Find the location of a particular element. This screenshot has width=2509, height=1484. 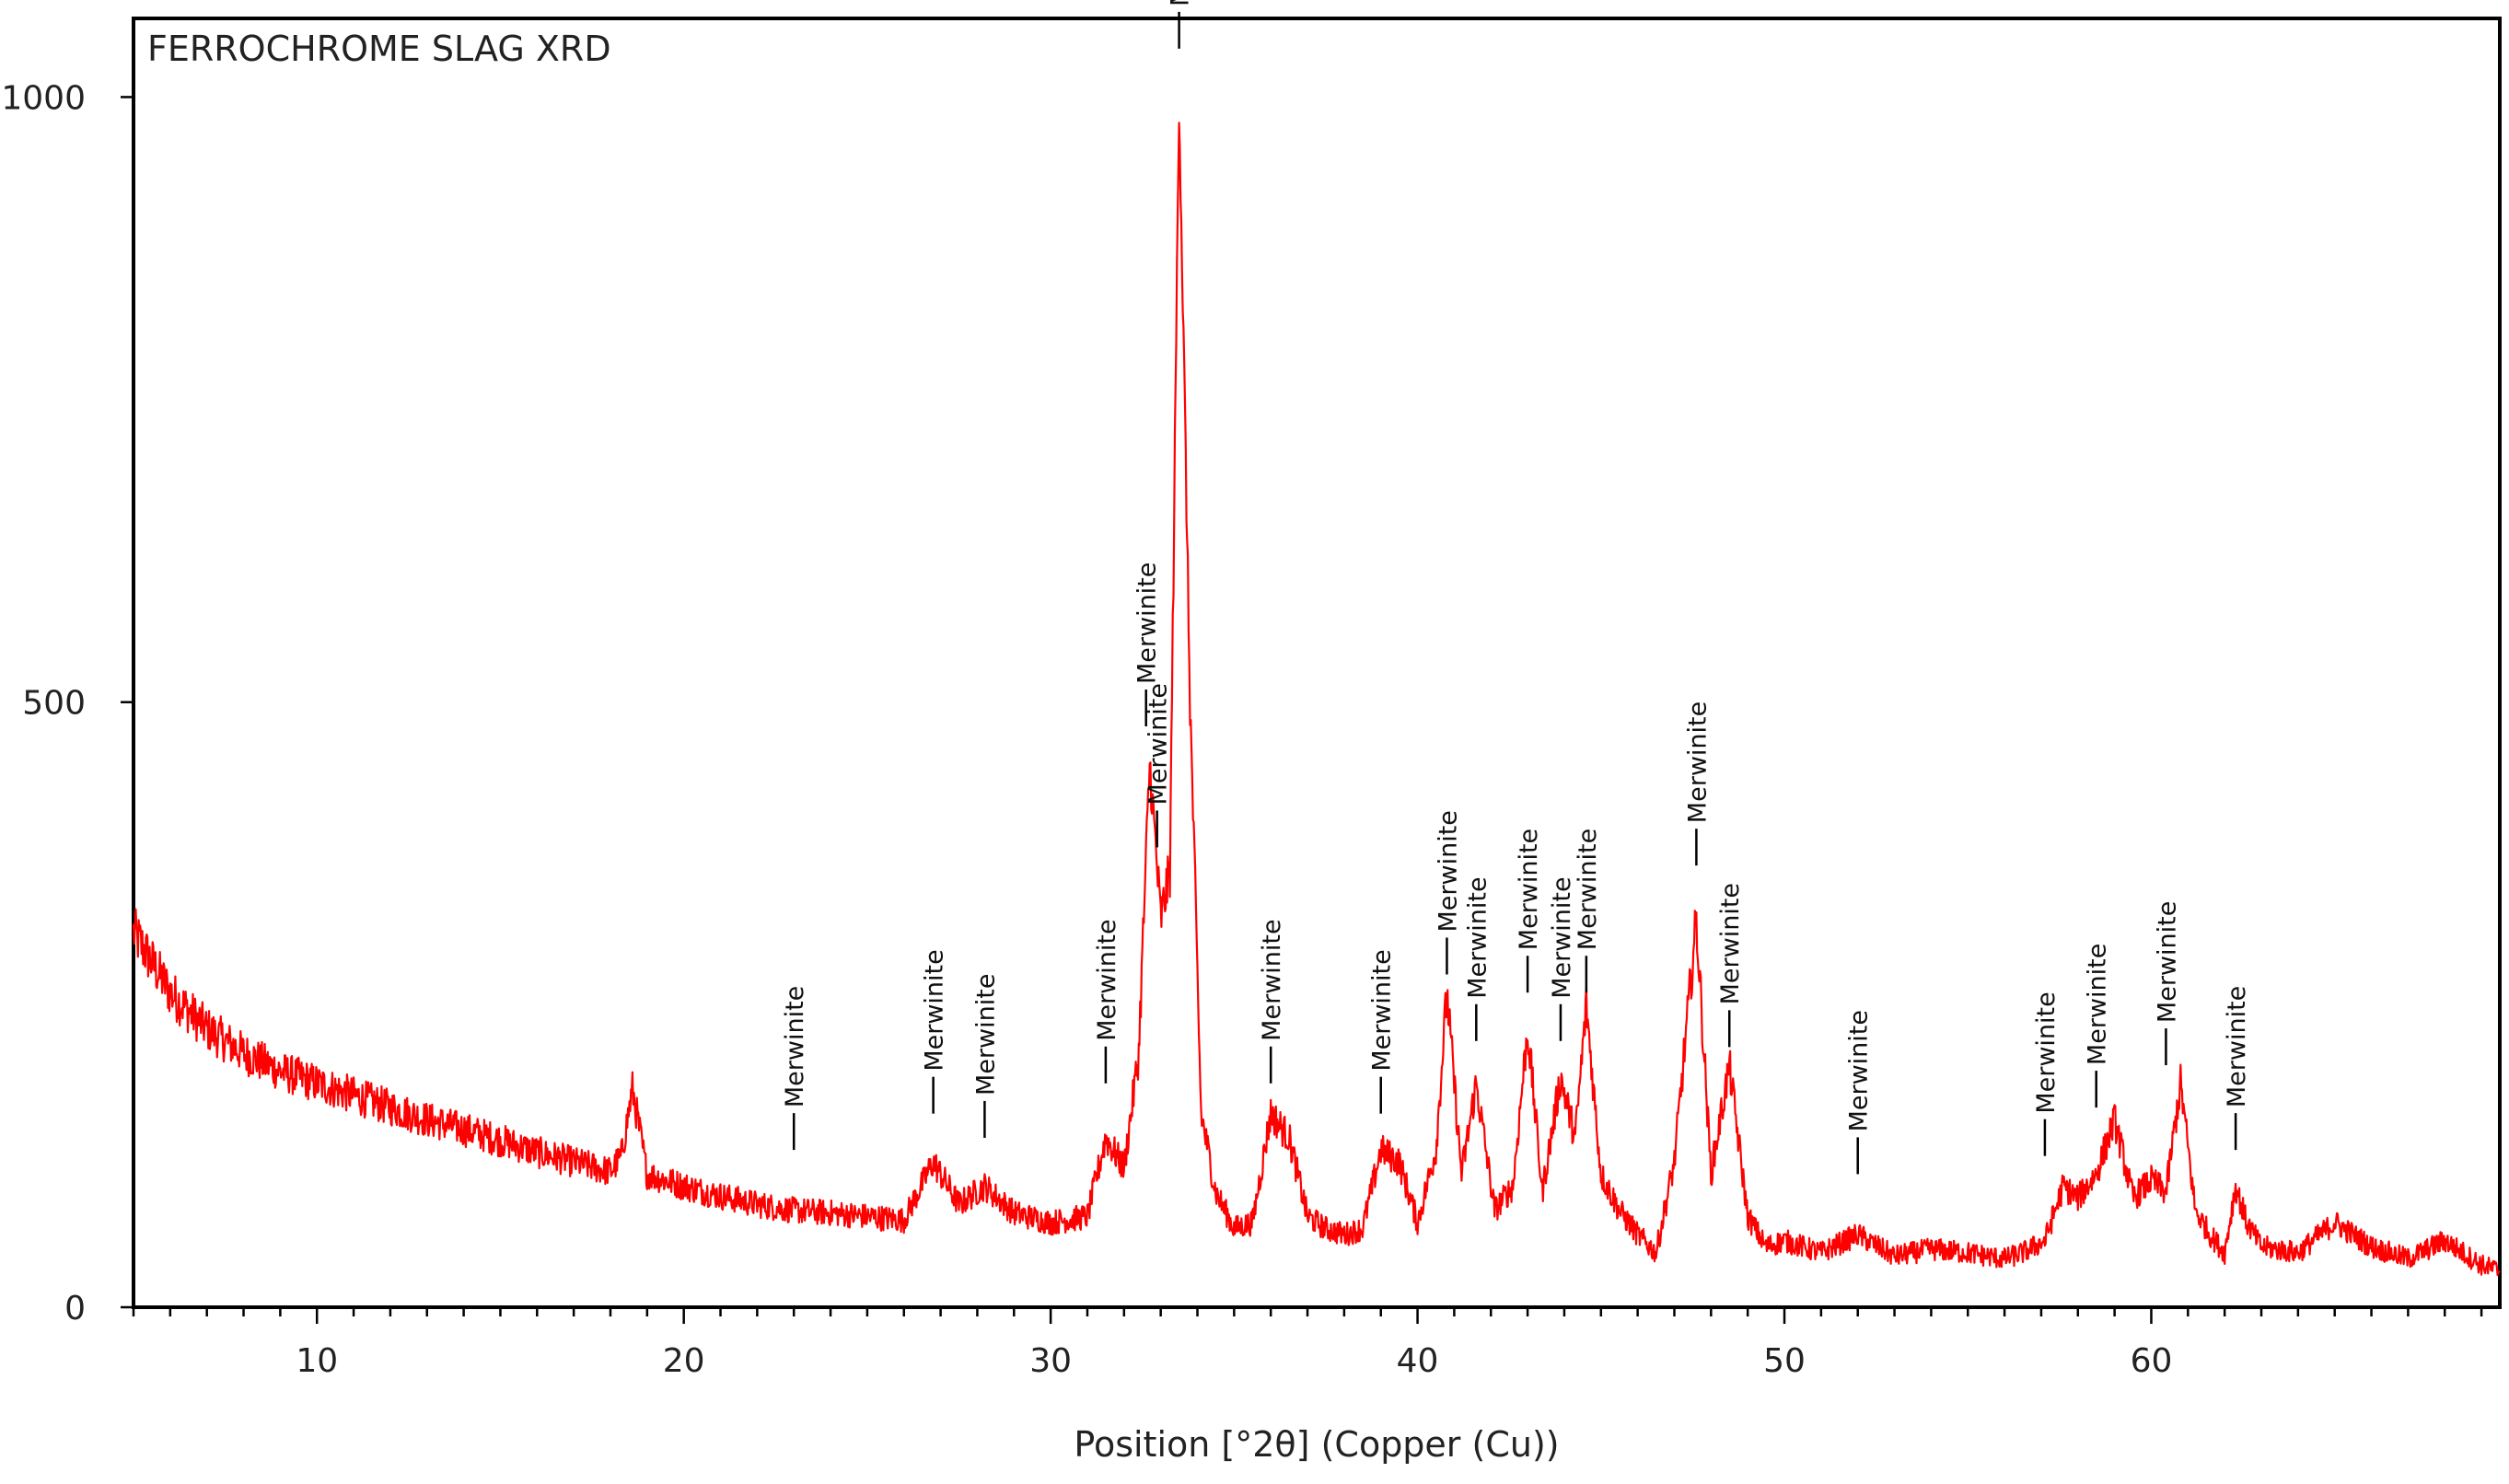

x-tick-label: 50 is located at coordinates (1785, 1361).